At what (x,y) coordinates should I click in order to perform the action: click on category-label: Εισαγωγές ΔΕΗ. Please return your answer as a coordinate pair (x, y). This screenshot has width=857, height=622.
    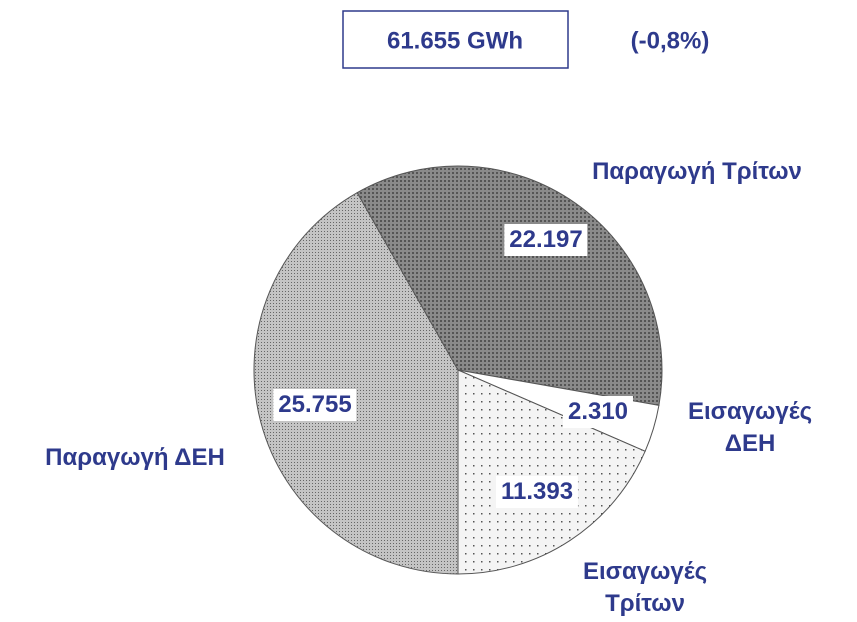
    Looking at the image, I should click on (750, 427).